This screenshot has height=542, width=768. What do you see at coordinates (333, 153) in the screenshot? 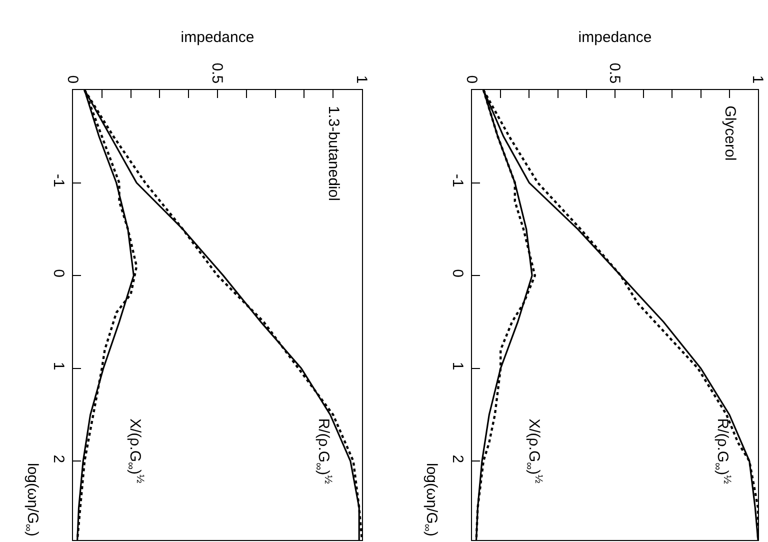
I see `text: 1.3-butanediol` at bounding box center [333, 153].